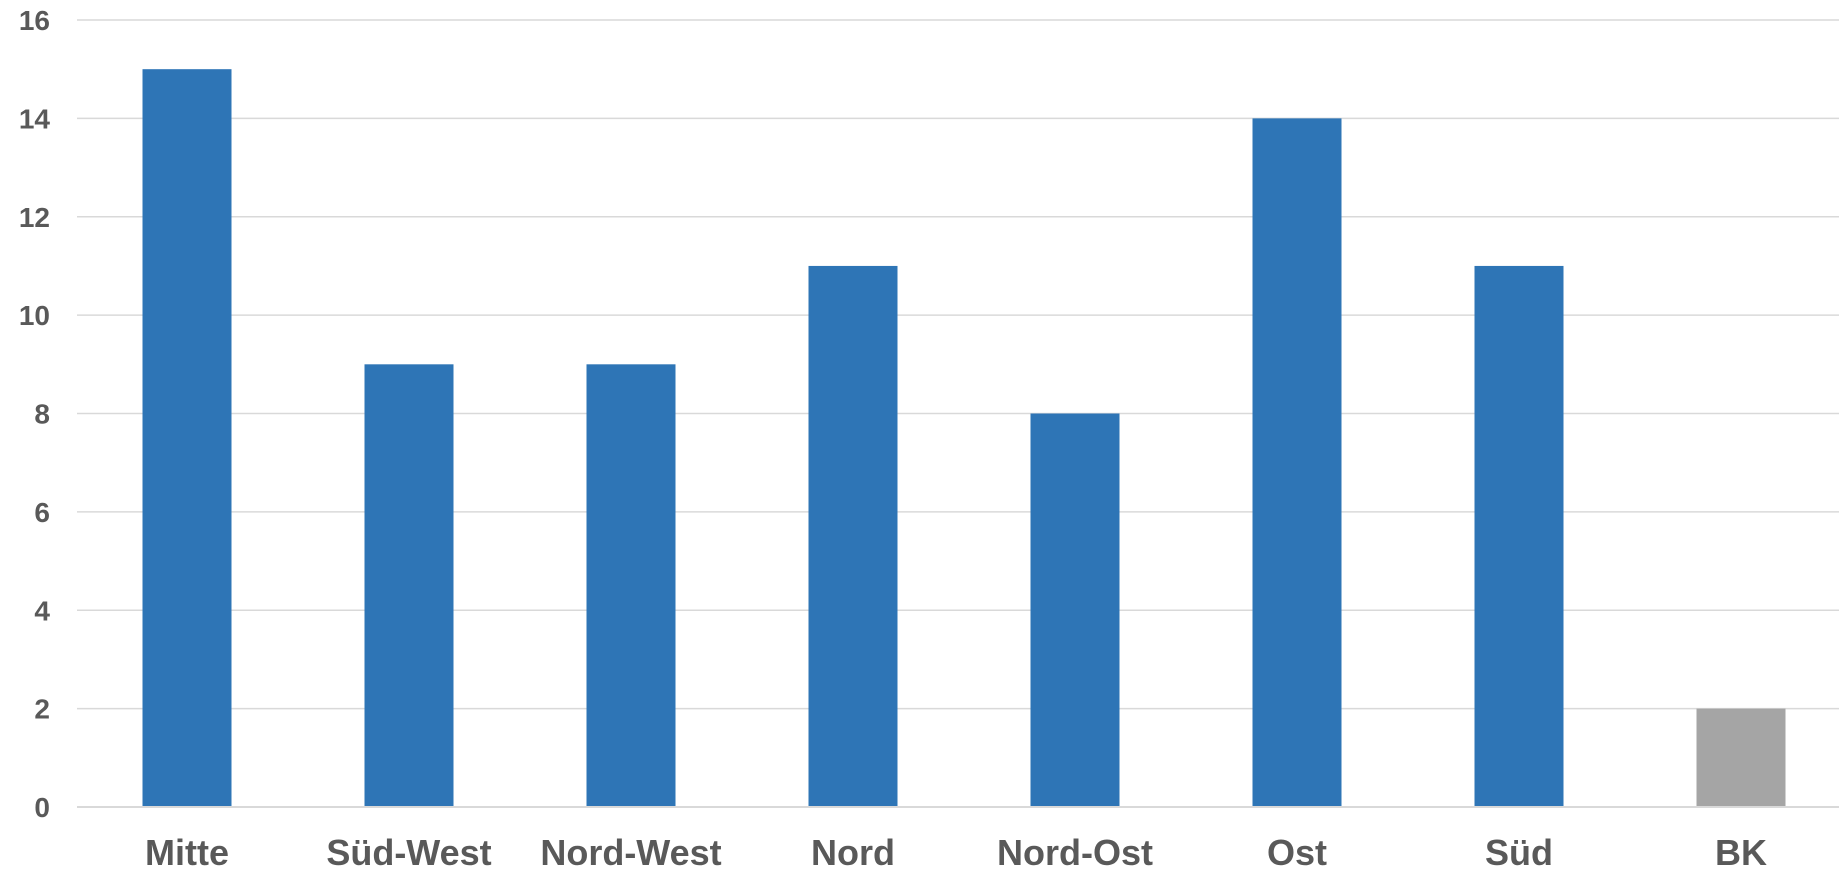 Image resolution: width=1839 pixels, height=869 pixels. Describe the element at coordinates (34, 20) in the screenshot. I see `y-tick-label: 16` at that location.